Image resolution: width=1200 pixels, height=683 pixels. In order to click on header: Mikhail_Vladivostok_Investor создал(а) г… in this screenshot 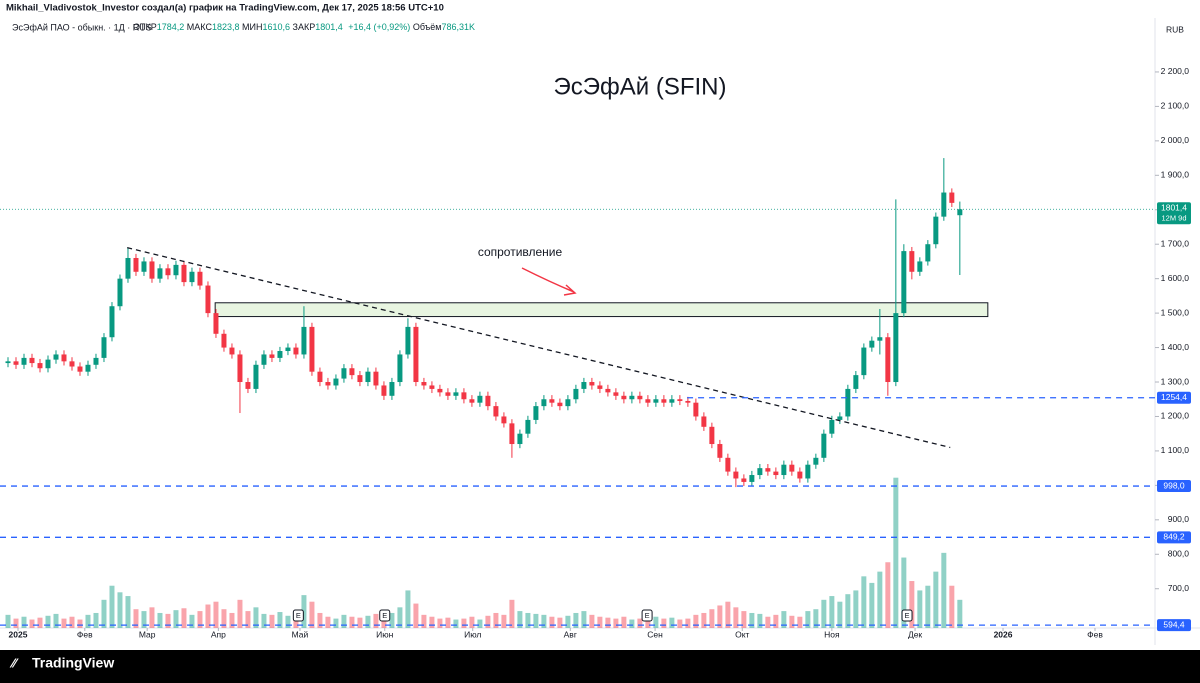, I will do `click(225, 8)`.